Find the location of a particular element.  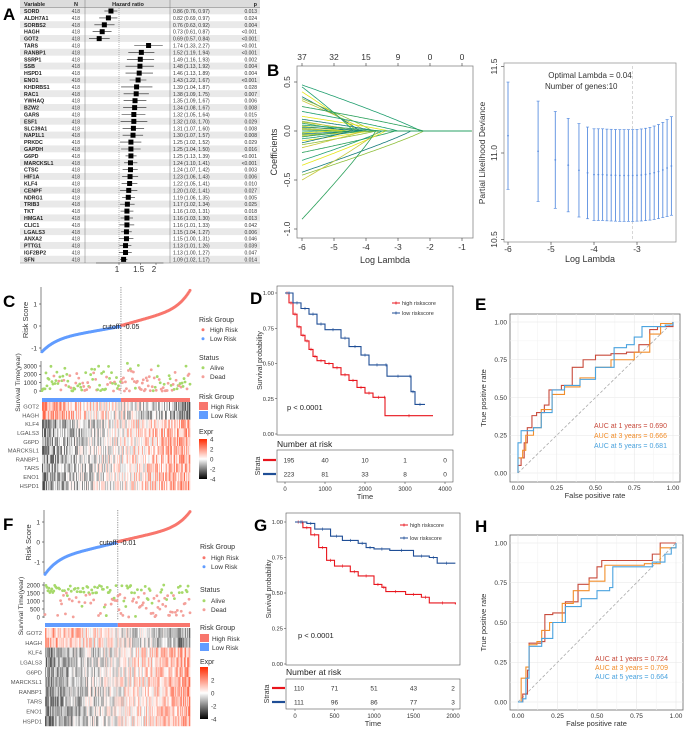

forest-p-label: 0.002 is located at coordinates (250, 60).